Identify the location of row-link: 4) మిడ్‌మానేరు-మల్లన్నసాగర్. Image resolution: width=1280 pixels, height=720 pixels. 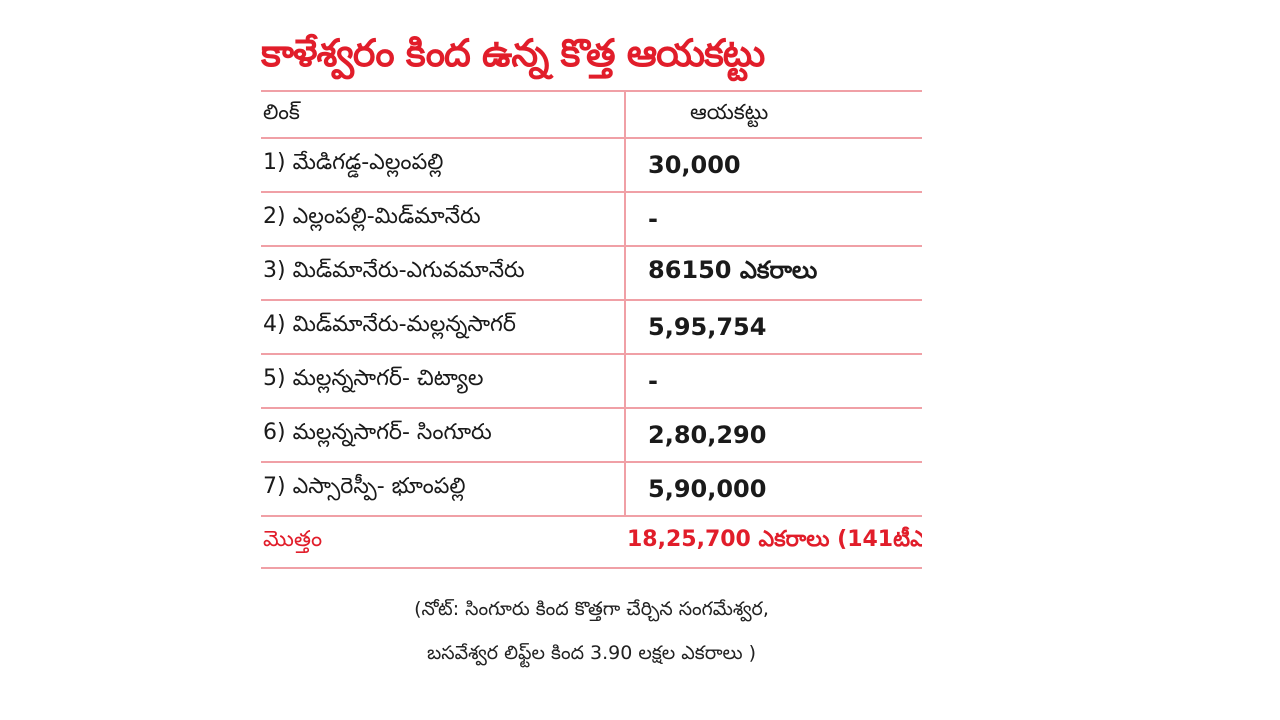
(389, 324).